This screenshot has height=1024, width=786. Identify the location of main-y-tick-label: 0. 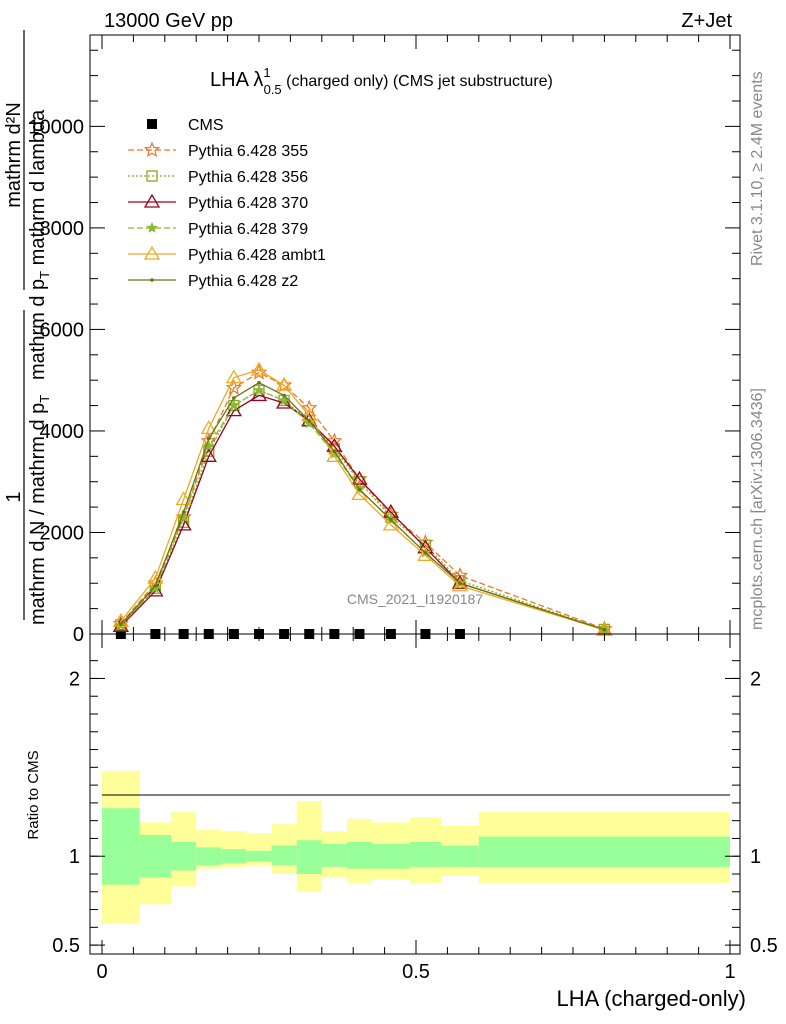
(78, 635).